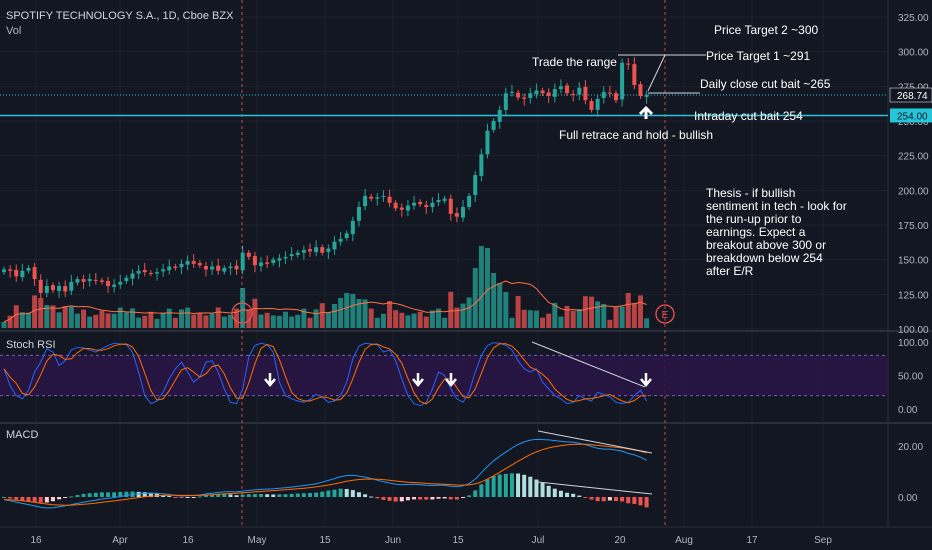 The image size is (932, 550). Describe the element at coordinates (910, 95) in the screenshot. I see `price-badge` at that location.